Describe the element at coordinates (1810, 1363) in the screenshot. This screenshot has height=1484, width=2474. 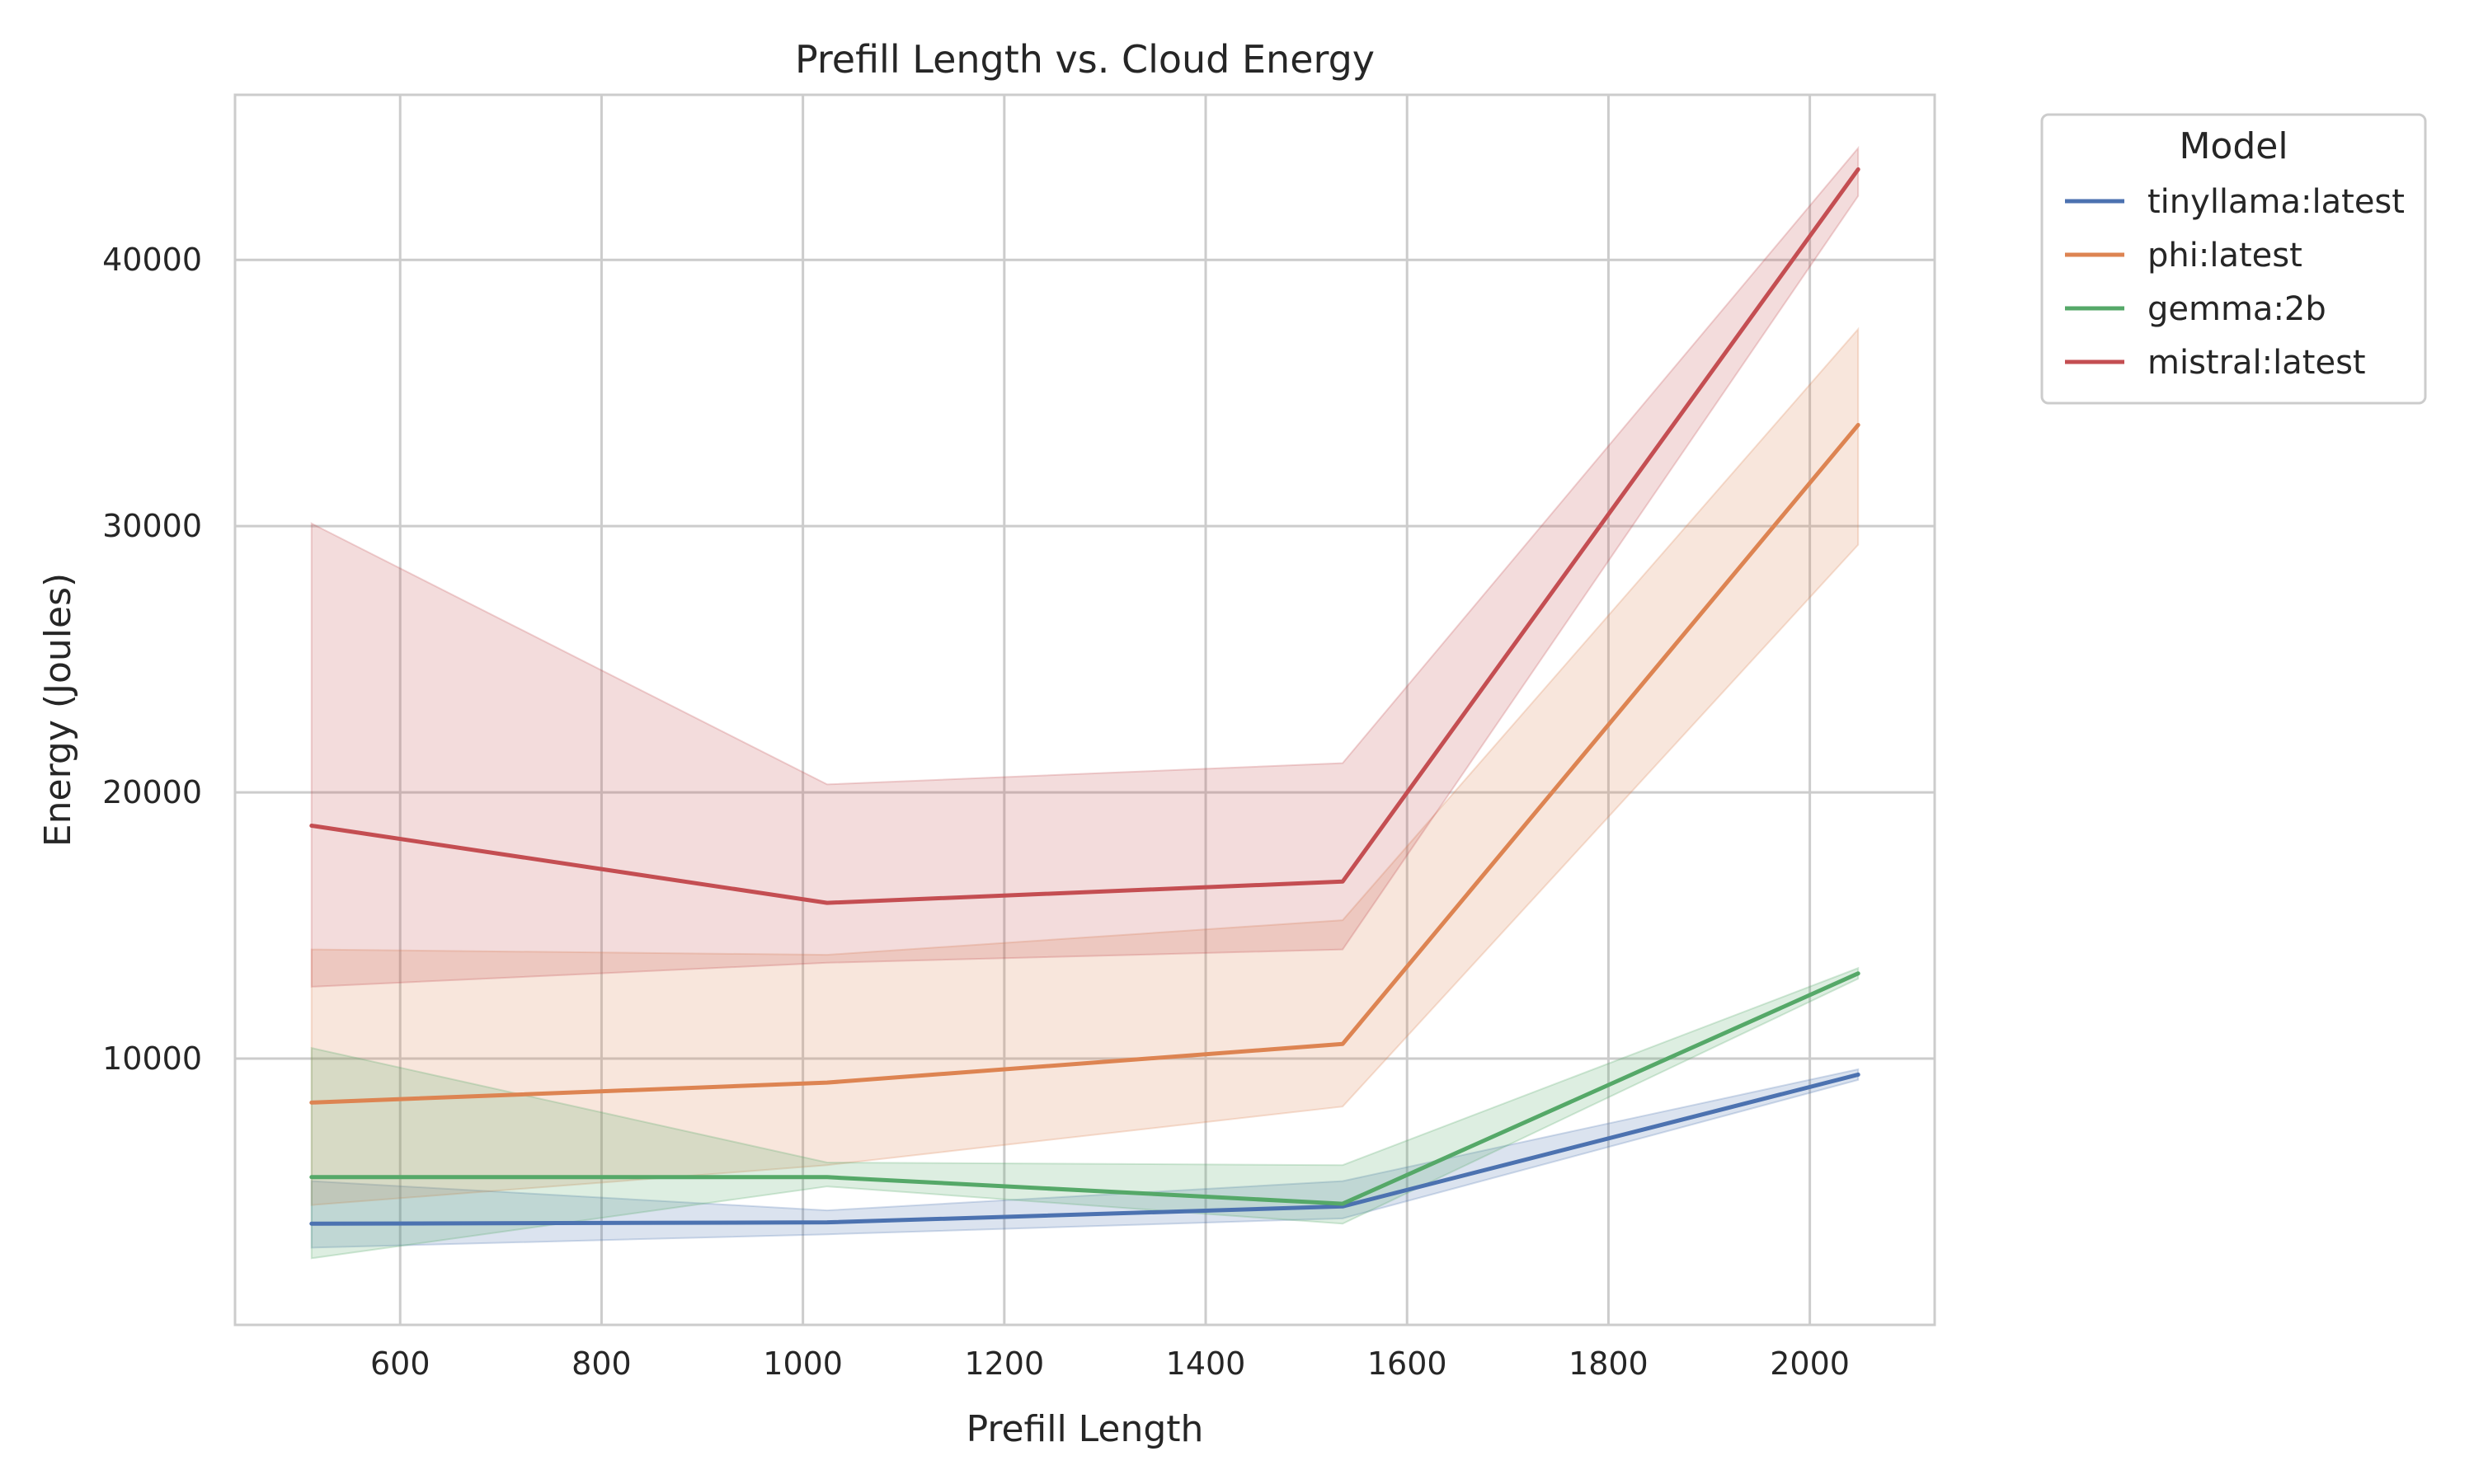
I see `x-tick-label: 2000` at that location.